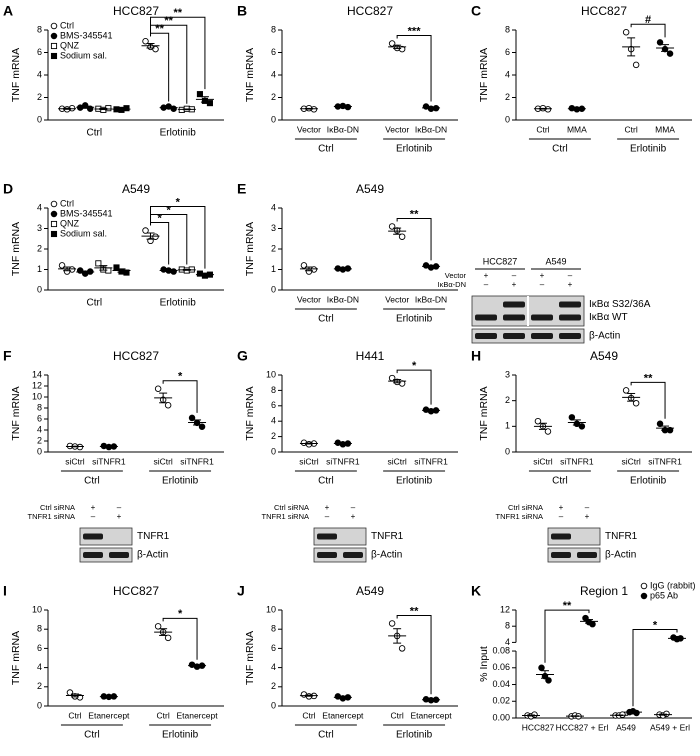 The height and width of the screenshot is (756, 700). Describe the element at coordinates (70, 223) in the screenshot. I see `legend-label: QNZ` at that location.